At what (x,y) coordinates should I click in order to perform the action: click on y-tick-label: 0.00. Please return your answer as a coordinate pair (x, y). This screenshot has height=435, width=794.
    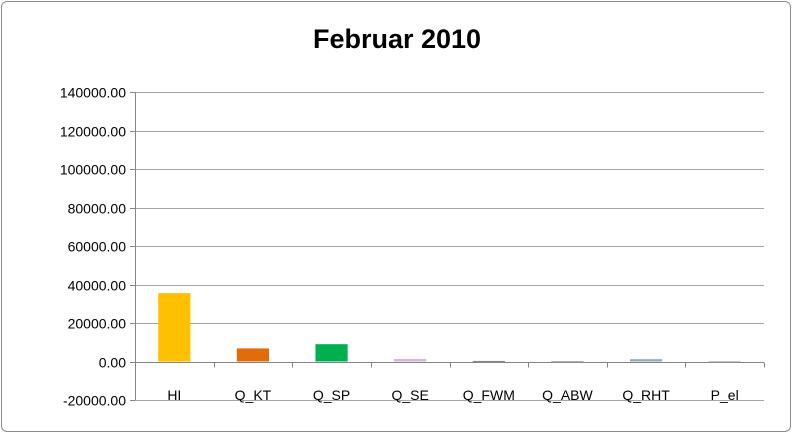
    Looking at the image, I should click on (112, 363).